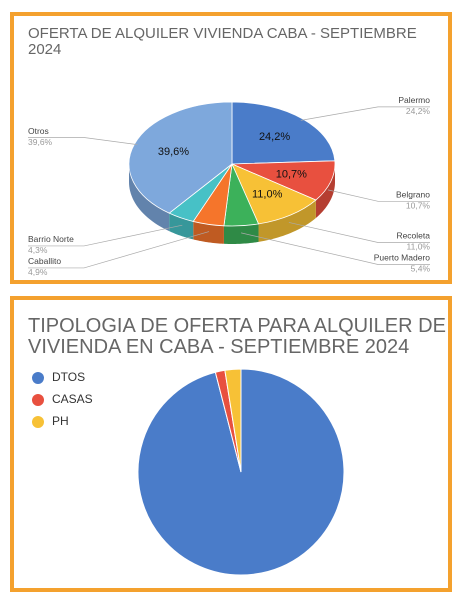 The width and height of the screenshot is (460, 600). Describe the element at coordinates (267, 194) in the screenshot. I see `data-label: 11,0%` at that location.